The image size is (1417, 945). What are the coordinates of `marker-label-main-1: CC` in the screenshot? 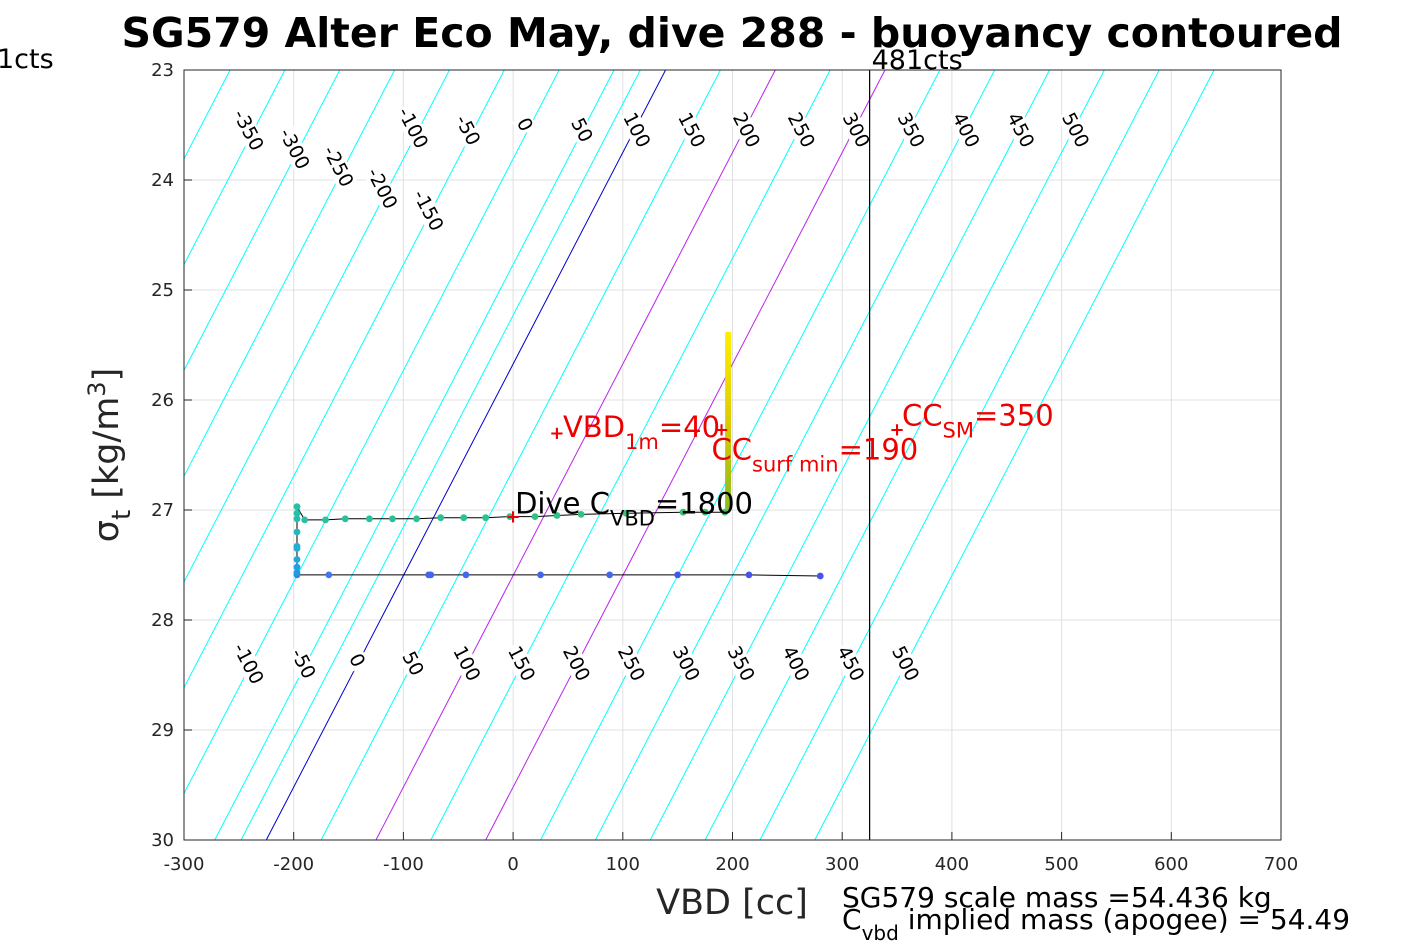 It's located at (732, 450).